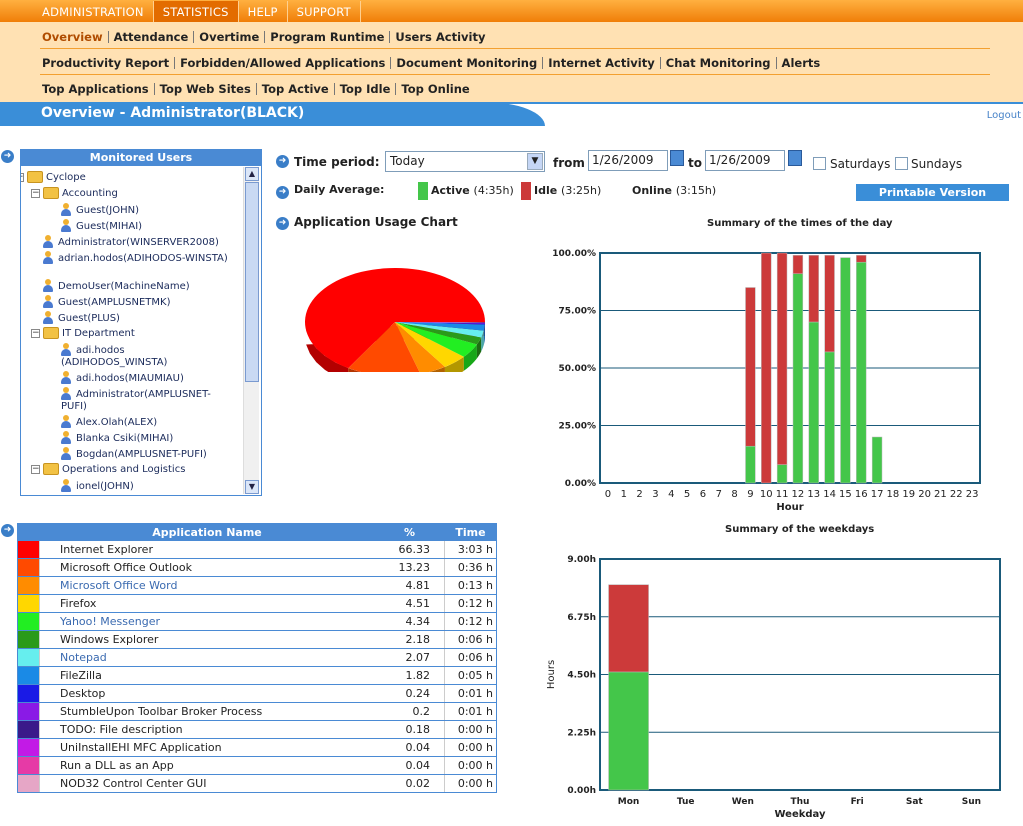 This screenshot has height=826, width=1023. I want to click on app-name-cell: Notepad, so click(207, 657).